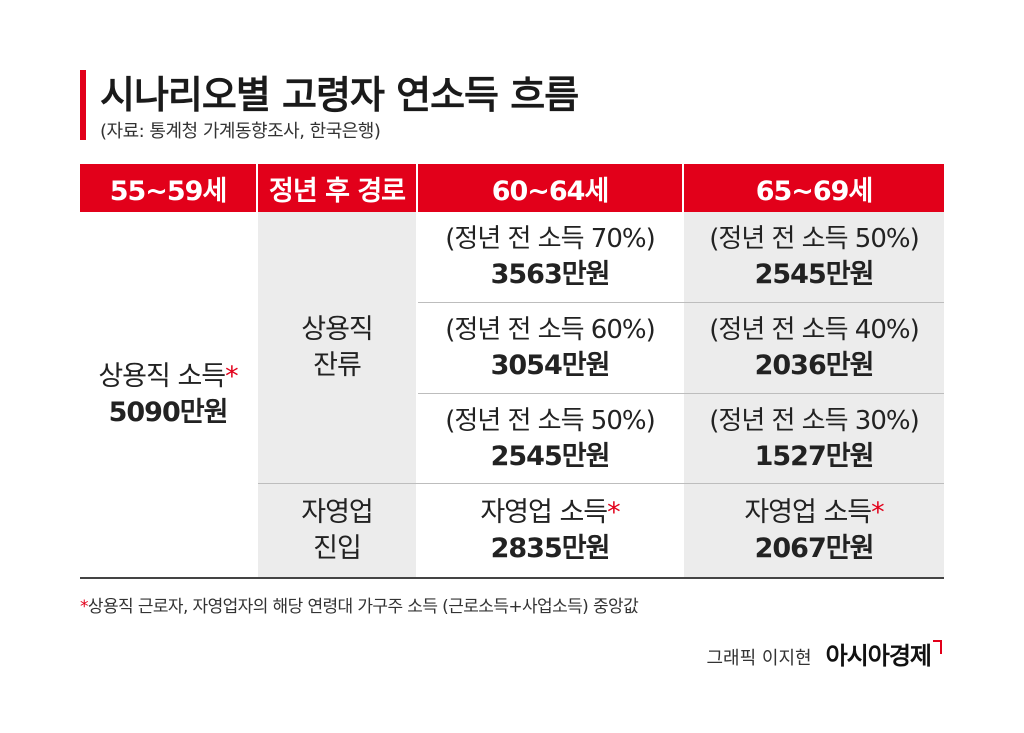 Image resolution: width=1024 pixels, height=733 pixels. What do you see at coordinates (814, 348) in the screenshot?
I see `cell-65-69-row2: (정년 전 소득 40%) 2036만원` at bounding box center [814, 348].